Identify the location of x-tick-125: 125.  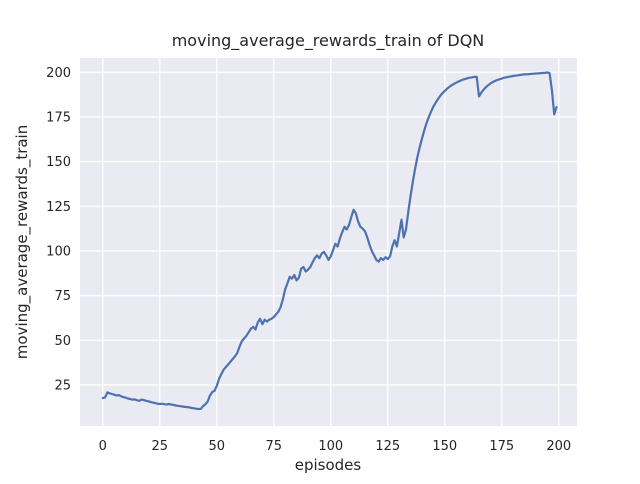
(387, 446).